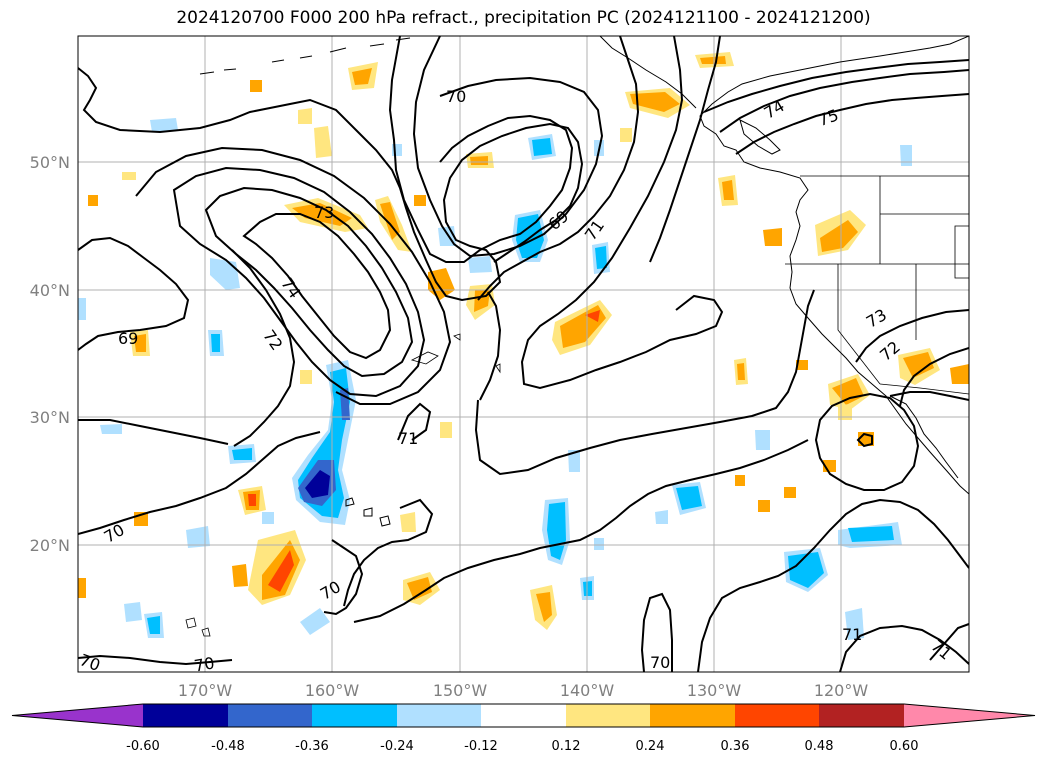 This screenshot has height=765, width=1047. Describe the element at coordinates (877, 285) in the screenshot. I see `borders` at that location.